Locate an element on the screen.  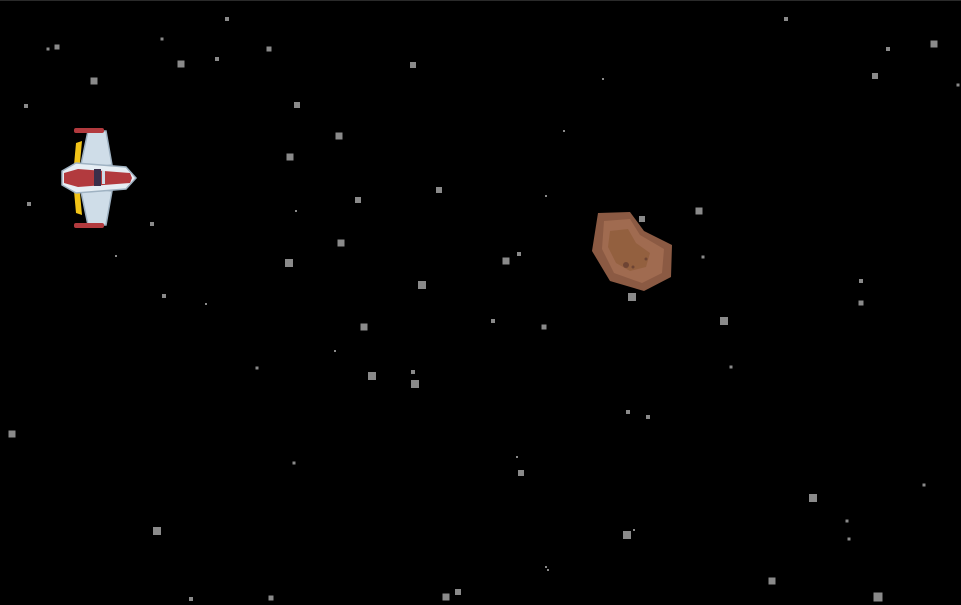
player-spaceship-icon is located at coordinates (99, 178).